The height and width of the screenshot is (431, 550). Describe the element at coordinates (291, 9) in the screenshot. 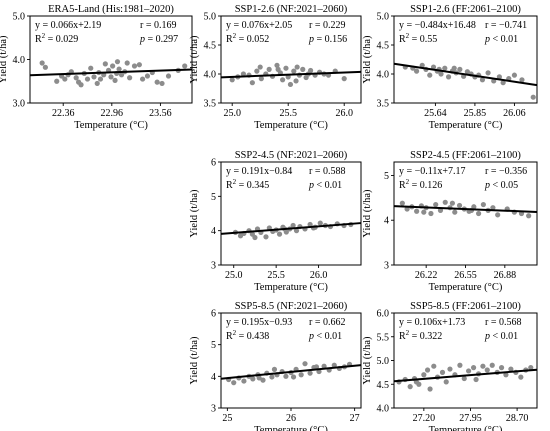

I see `chart-title: SSP1-2.6 (NF:2021–2060)` at that location.